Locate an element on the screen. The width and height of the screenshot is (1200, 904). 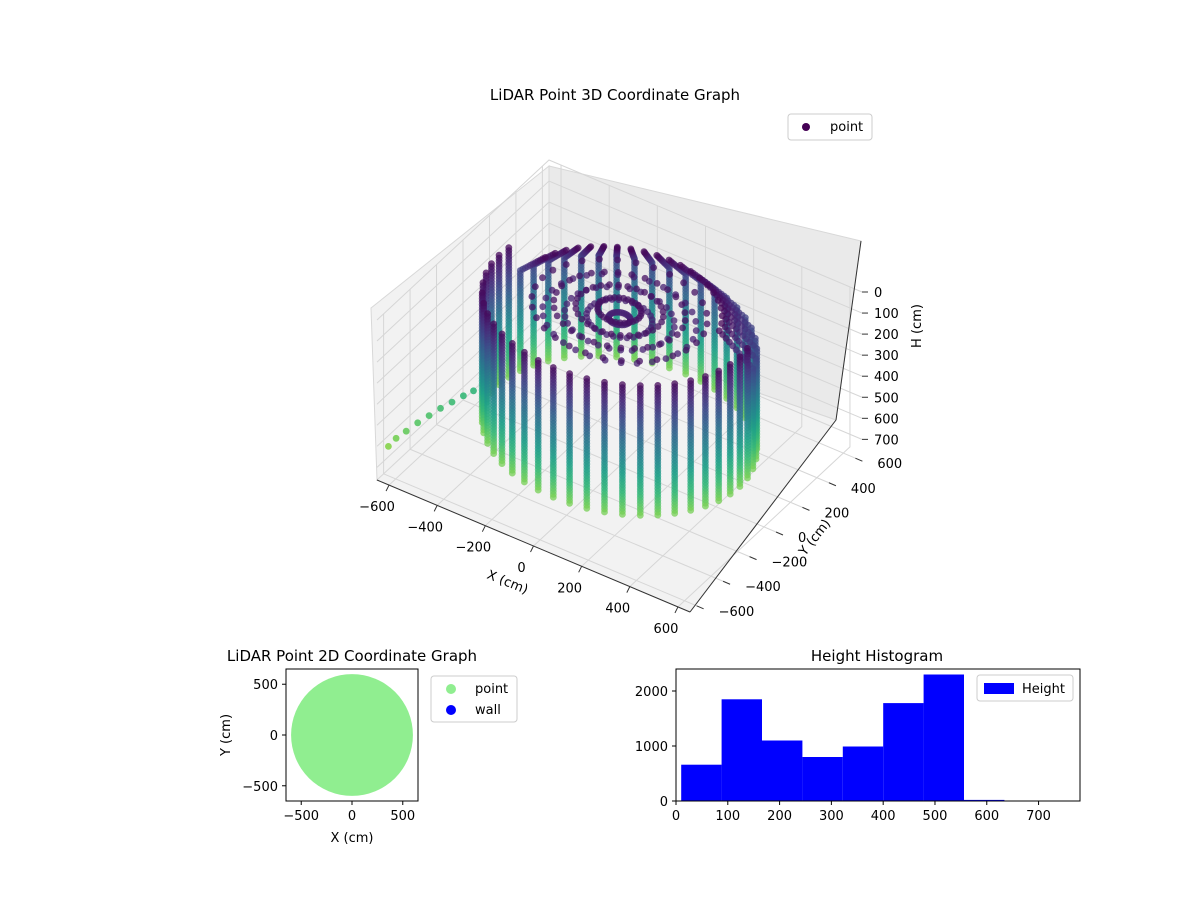
x-tick-label-3d: 200 is located at coordinates (569, 588).